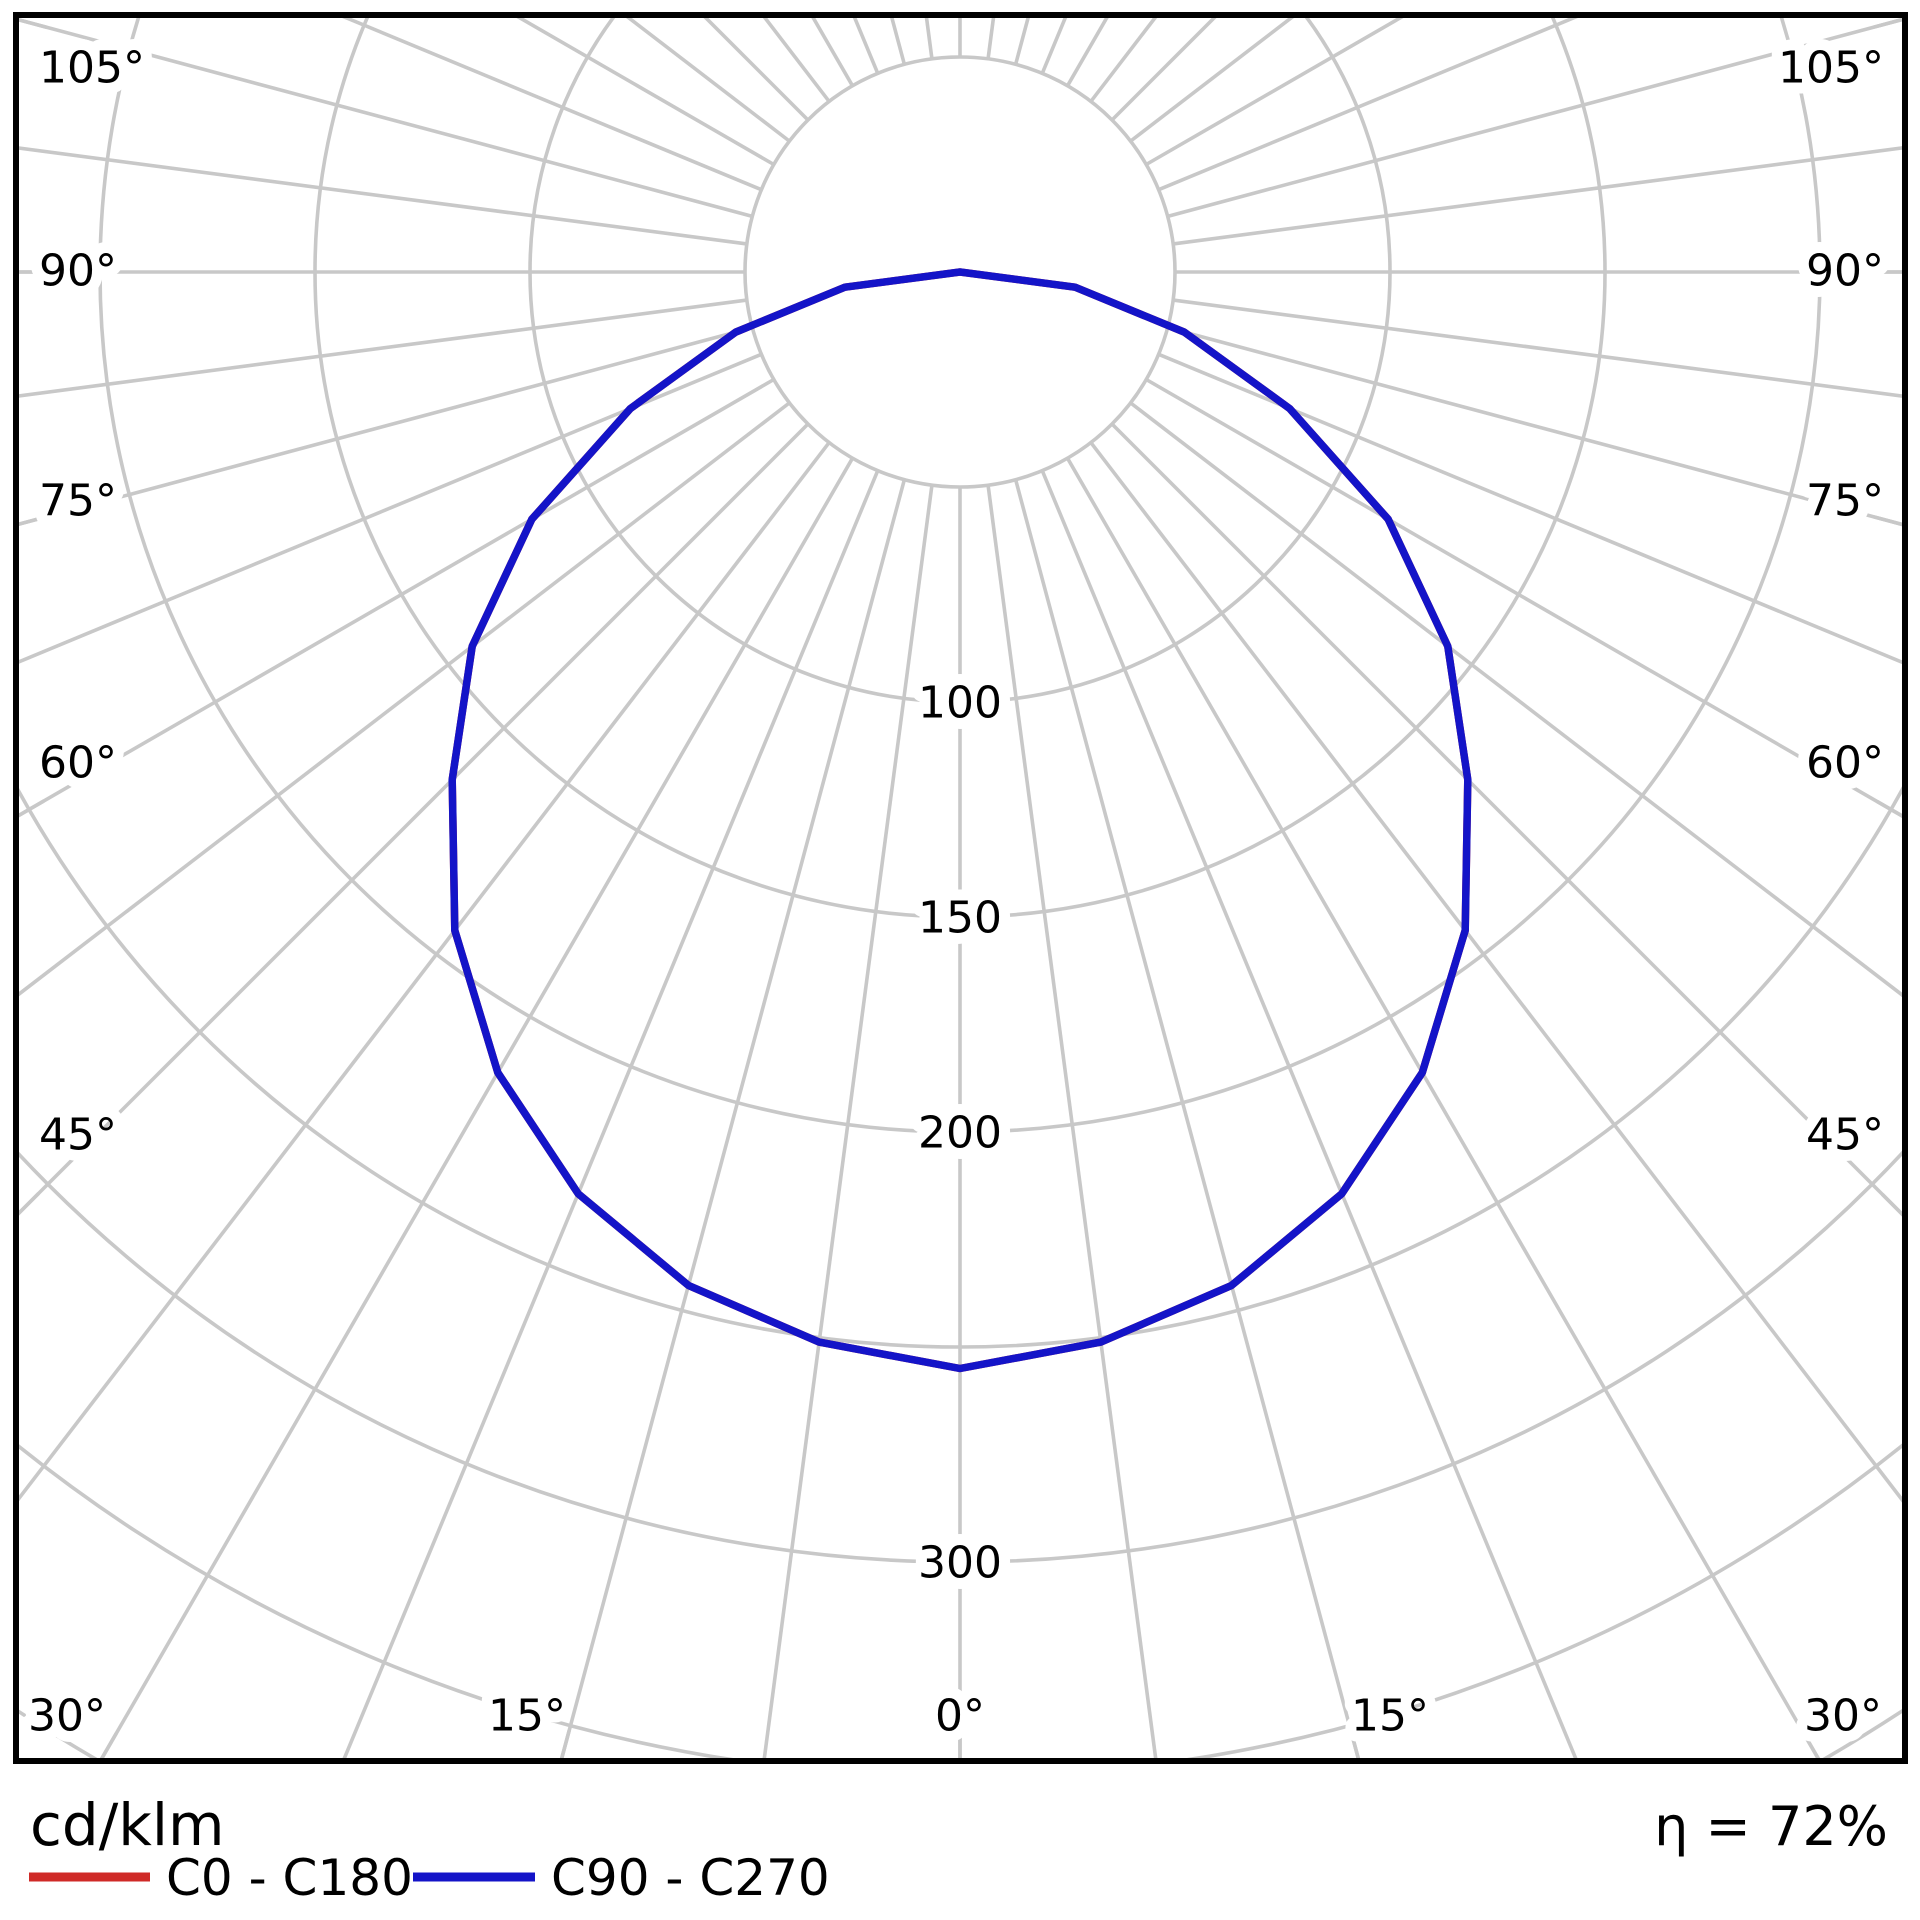  I want to click on grid-ray-L112.5, so click(552, 105).